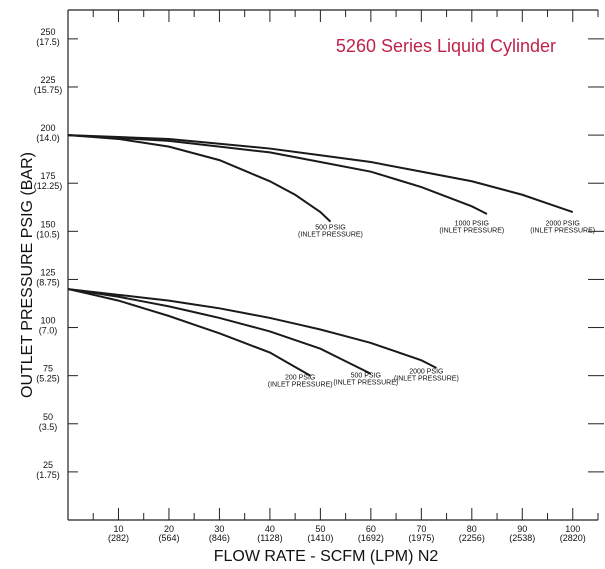  Describe the element at coordinates (47, 224) in the screenshot. I see `y-tick-label: 150` at that location.